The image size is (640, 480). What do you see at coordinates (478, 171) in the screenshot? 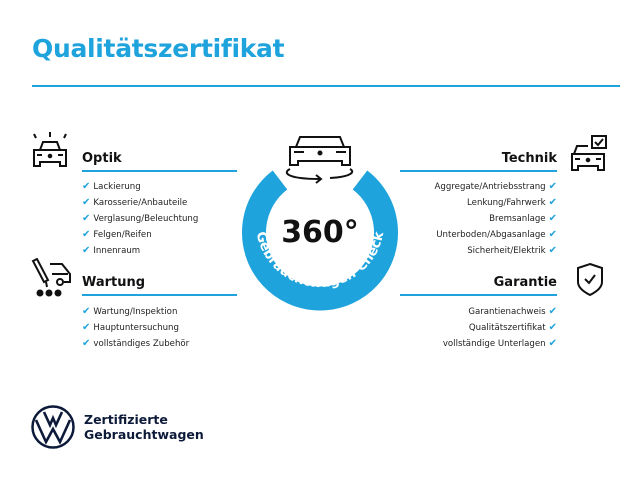
I see `technik-divider` at bounding box center [478, 171].